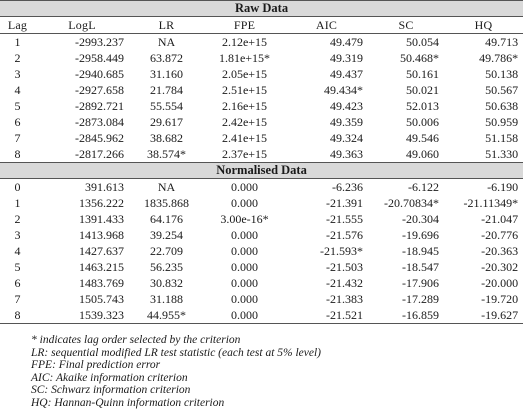 The height and width of the screenshot is (417, 528). I want to click on cell-fpe: 2.51e+15, so click(244, 89).